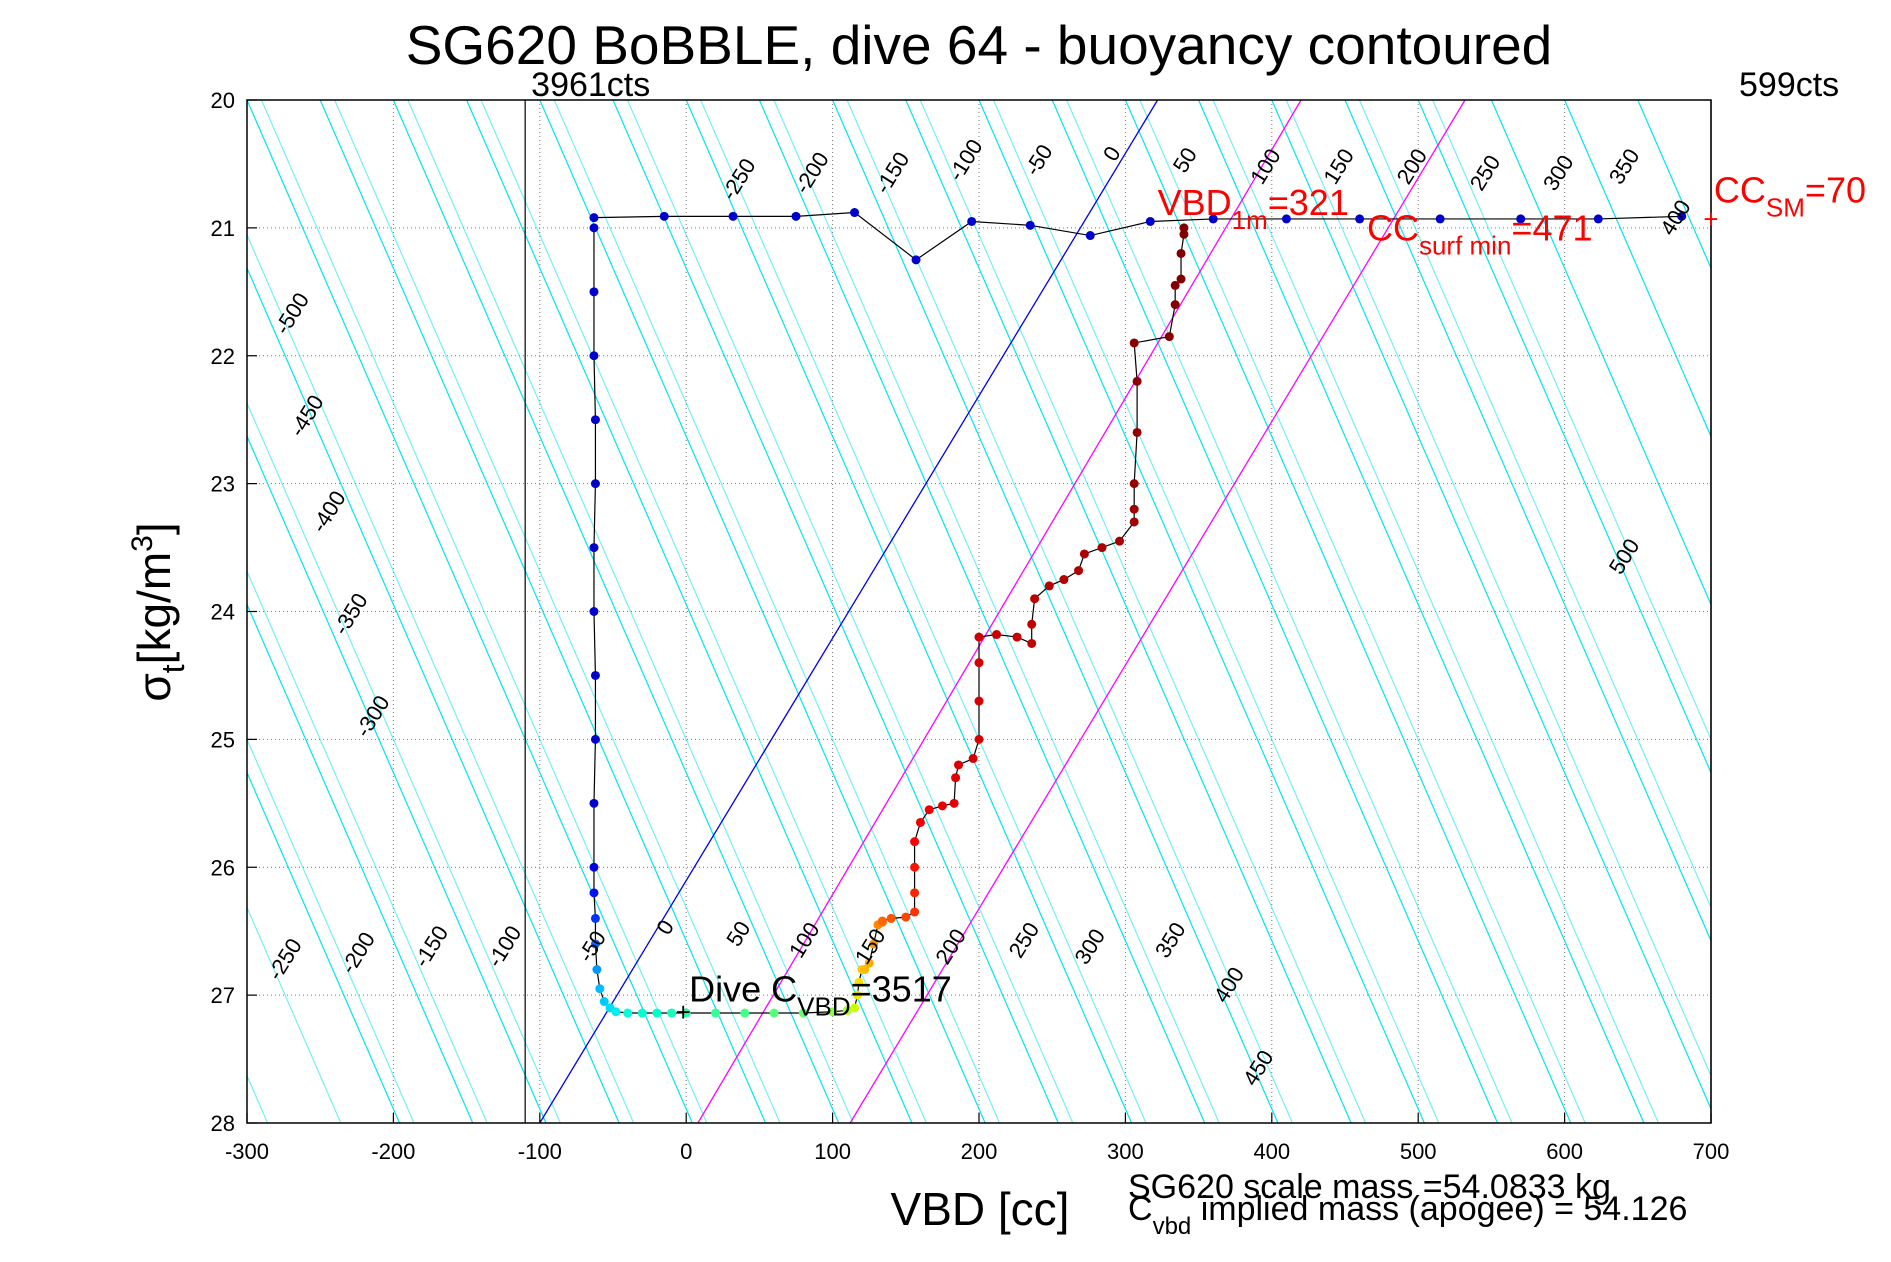  What do you see at coordinates (1185, 160) in the screenshot?
I see `contour-label: 50` at bounding box center [1185, 160].